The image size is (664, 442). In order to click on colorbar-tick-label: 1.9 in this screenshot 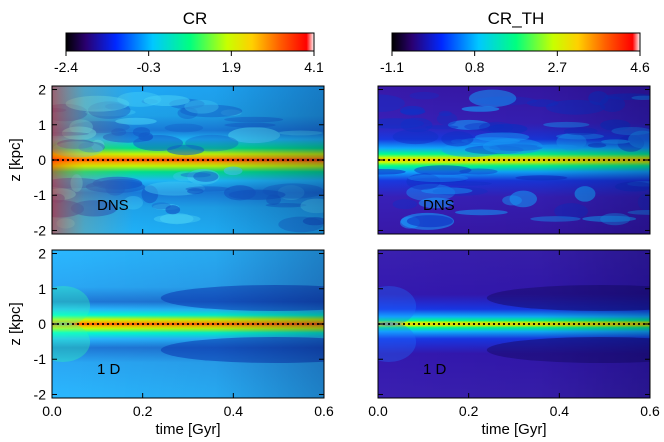, I will do `click(232, 67)`.